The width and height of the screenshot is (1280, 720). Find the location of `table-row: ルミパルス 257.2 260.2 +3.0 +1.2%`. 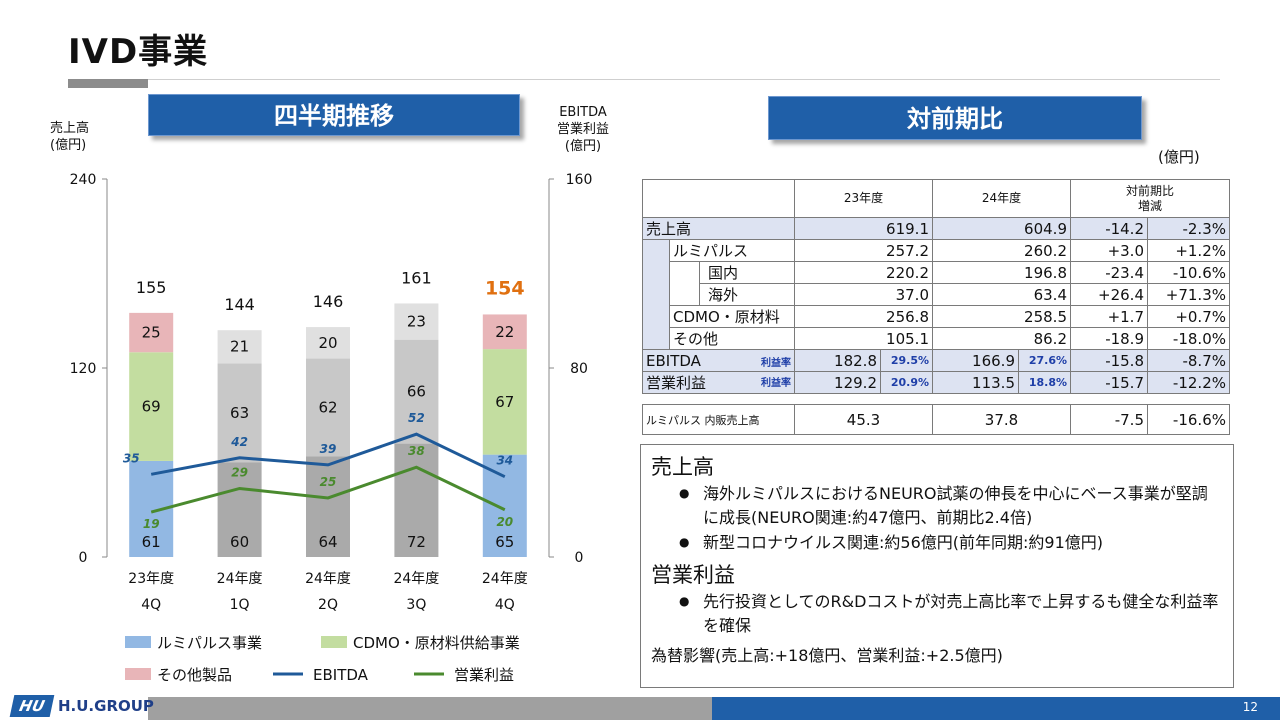

table-row: ルミパルス 257.2 260.2 +3.0 +1.2% is located at coordinates (936, 294).